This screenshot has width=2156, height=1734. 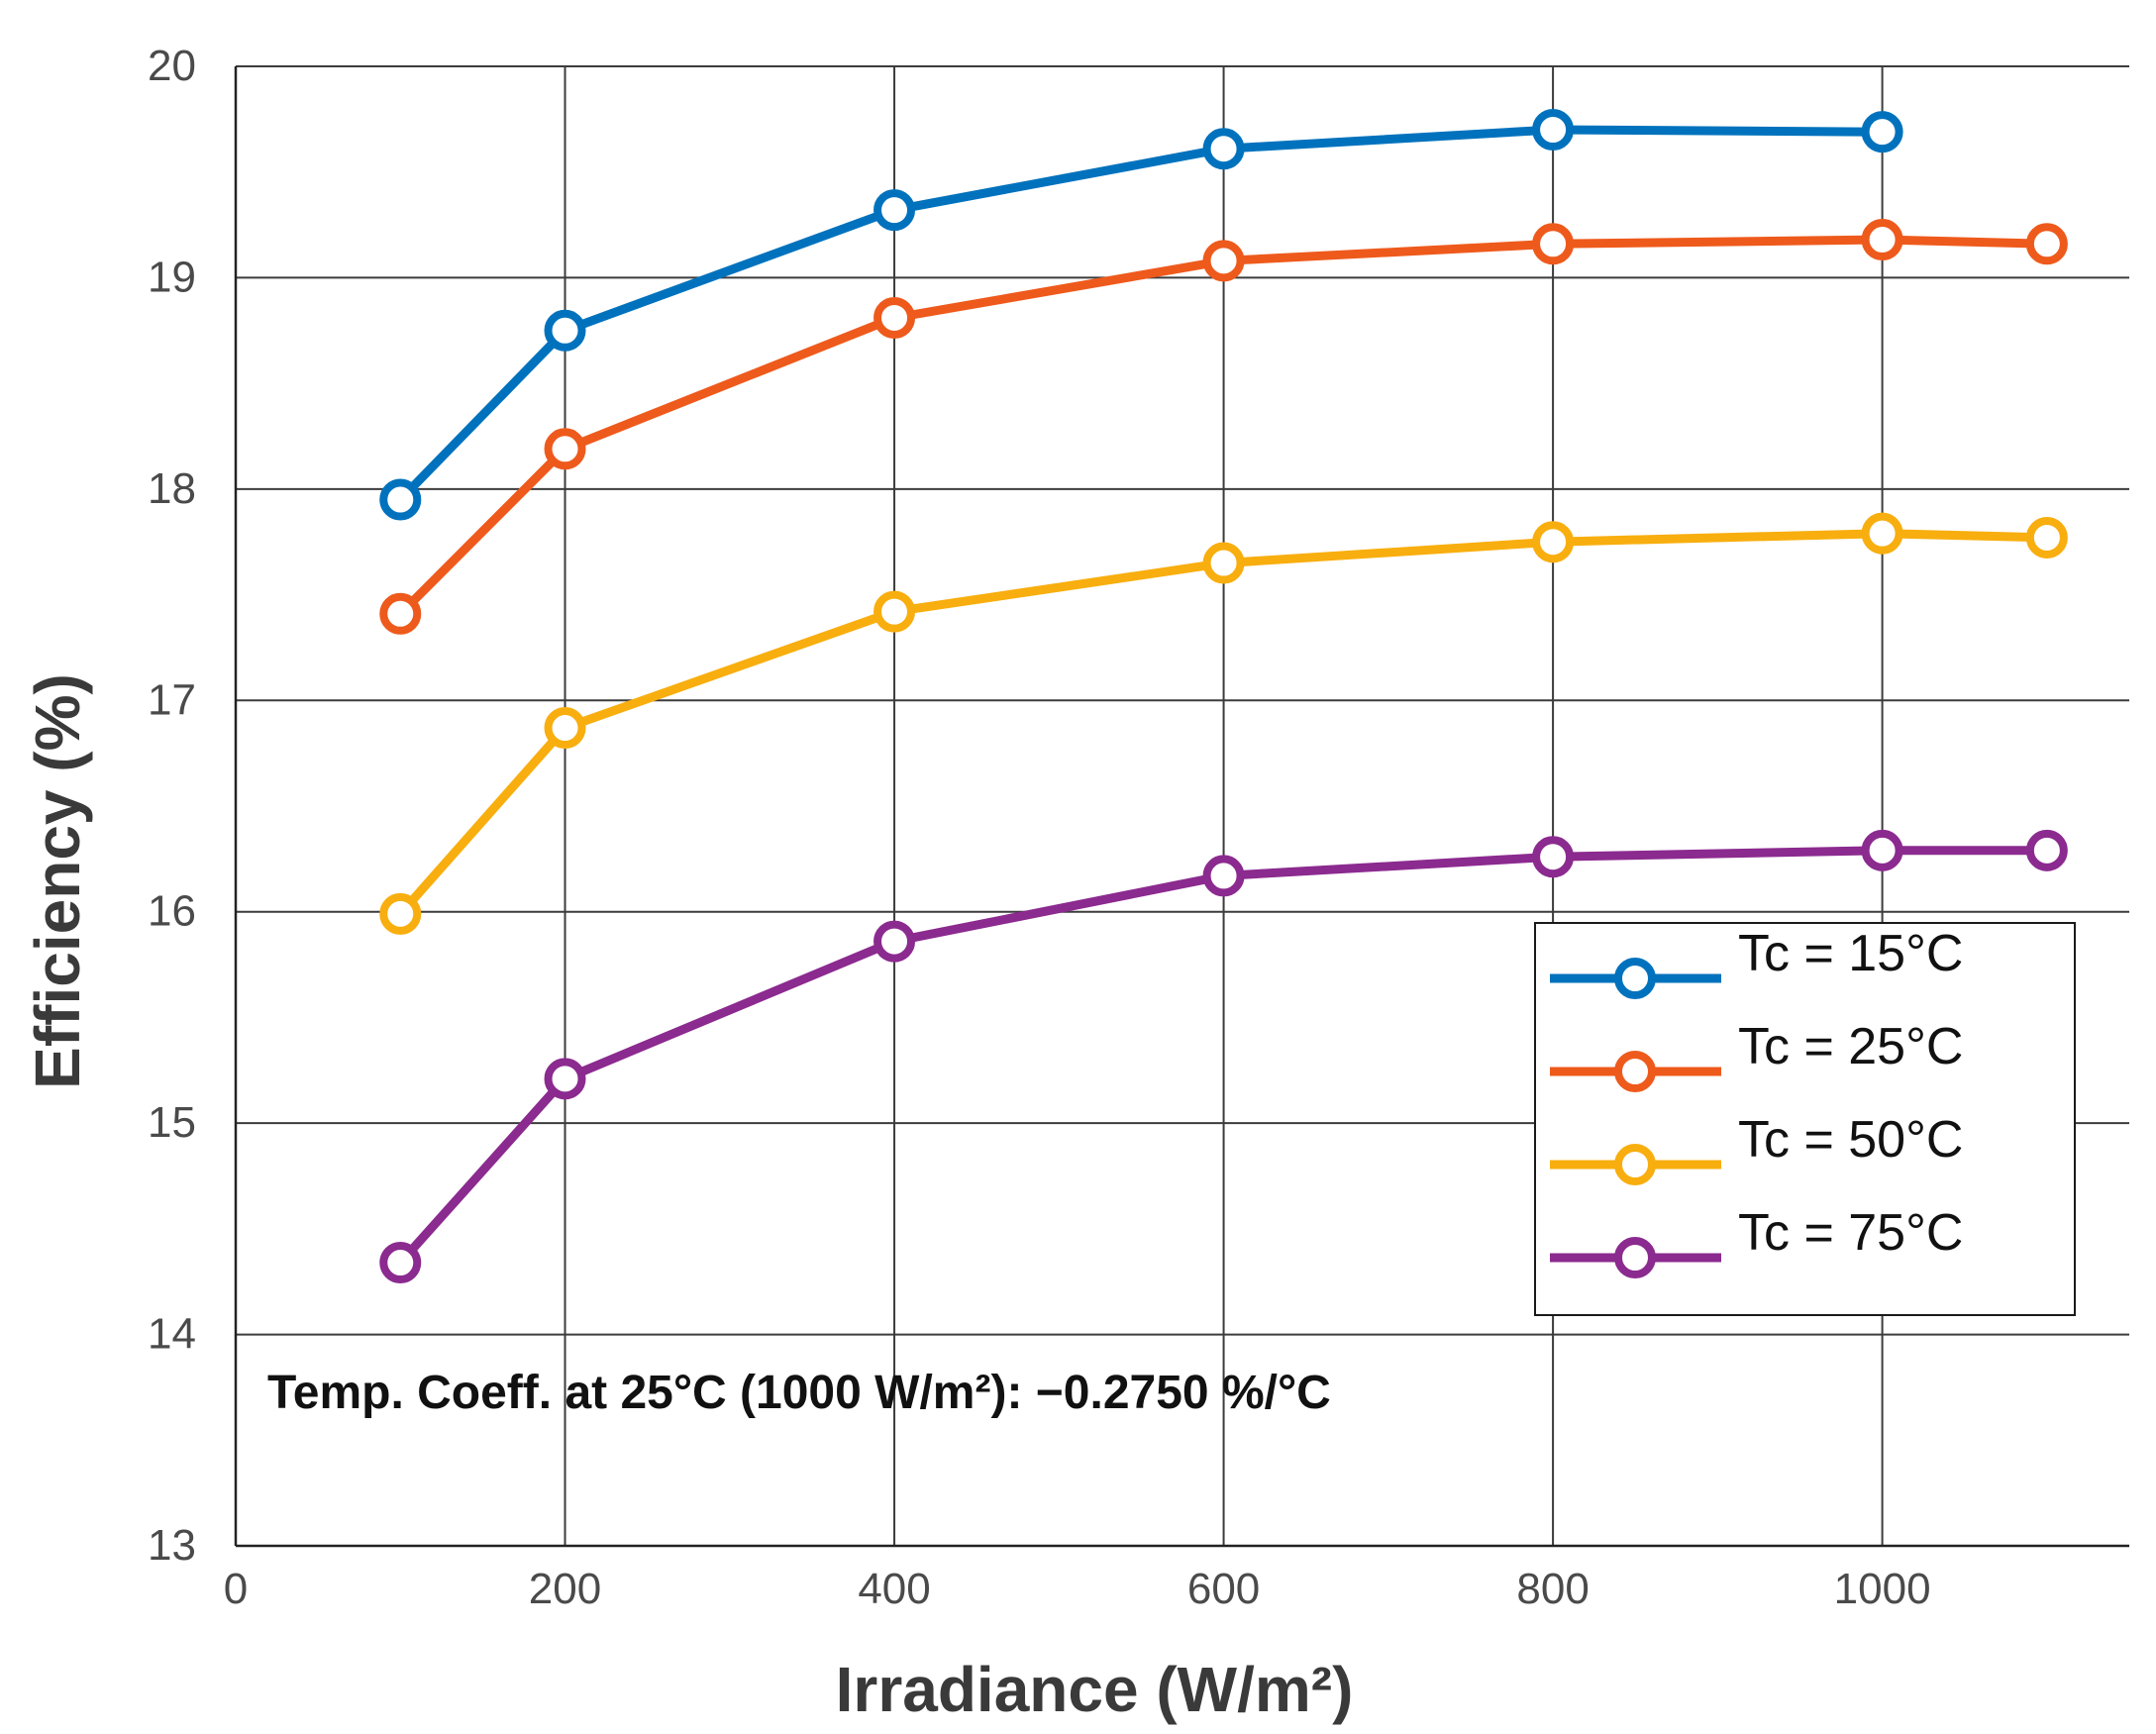 I want to click on legend-label: Tc = 25°C, so click(x=1850, y=1046).